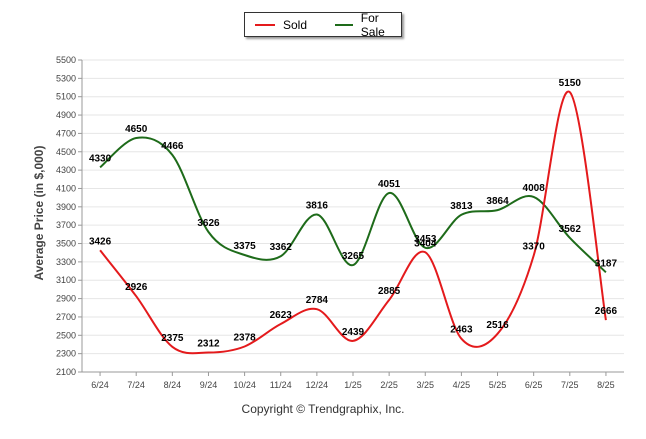  Describe the element at coordinates (606, 311) in the screenshot. I see `data-label-sold: 2666` at that location.